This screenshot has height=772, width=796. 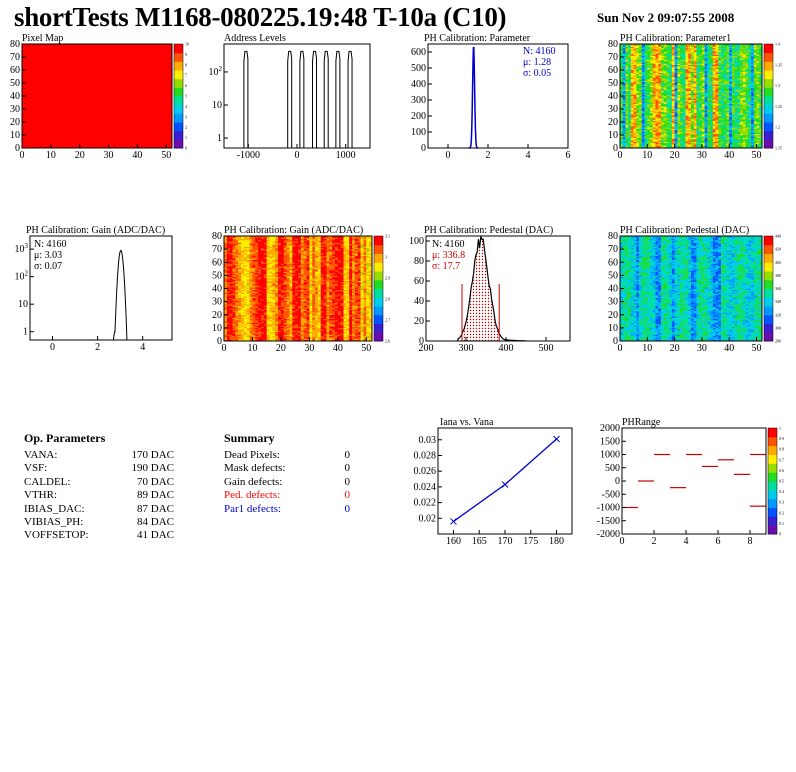 What do you see at coordinates (290, 99) in the screenshot?
I see `address-peak` at bounding box center [290, 99].